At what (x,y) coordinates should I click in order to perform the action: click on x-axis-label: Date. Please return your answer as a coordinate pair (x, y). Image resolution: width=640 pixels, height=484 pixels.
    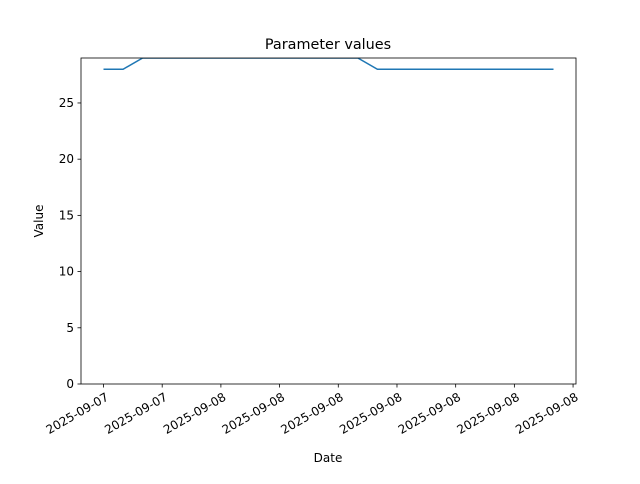
    Looking at the image, I should click on (328, 458).